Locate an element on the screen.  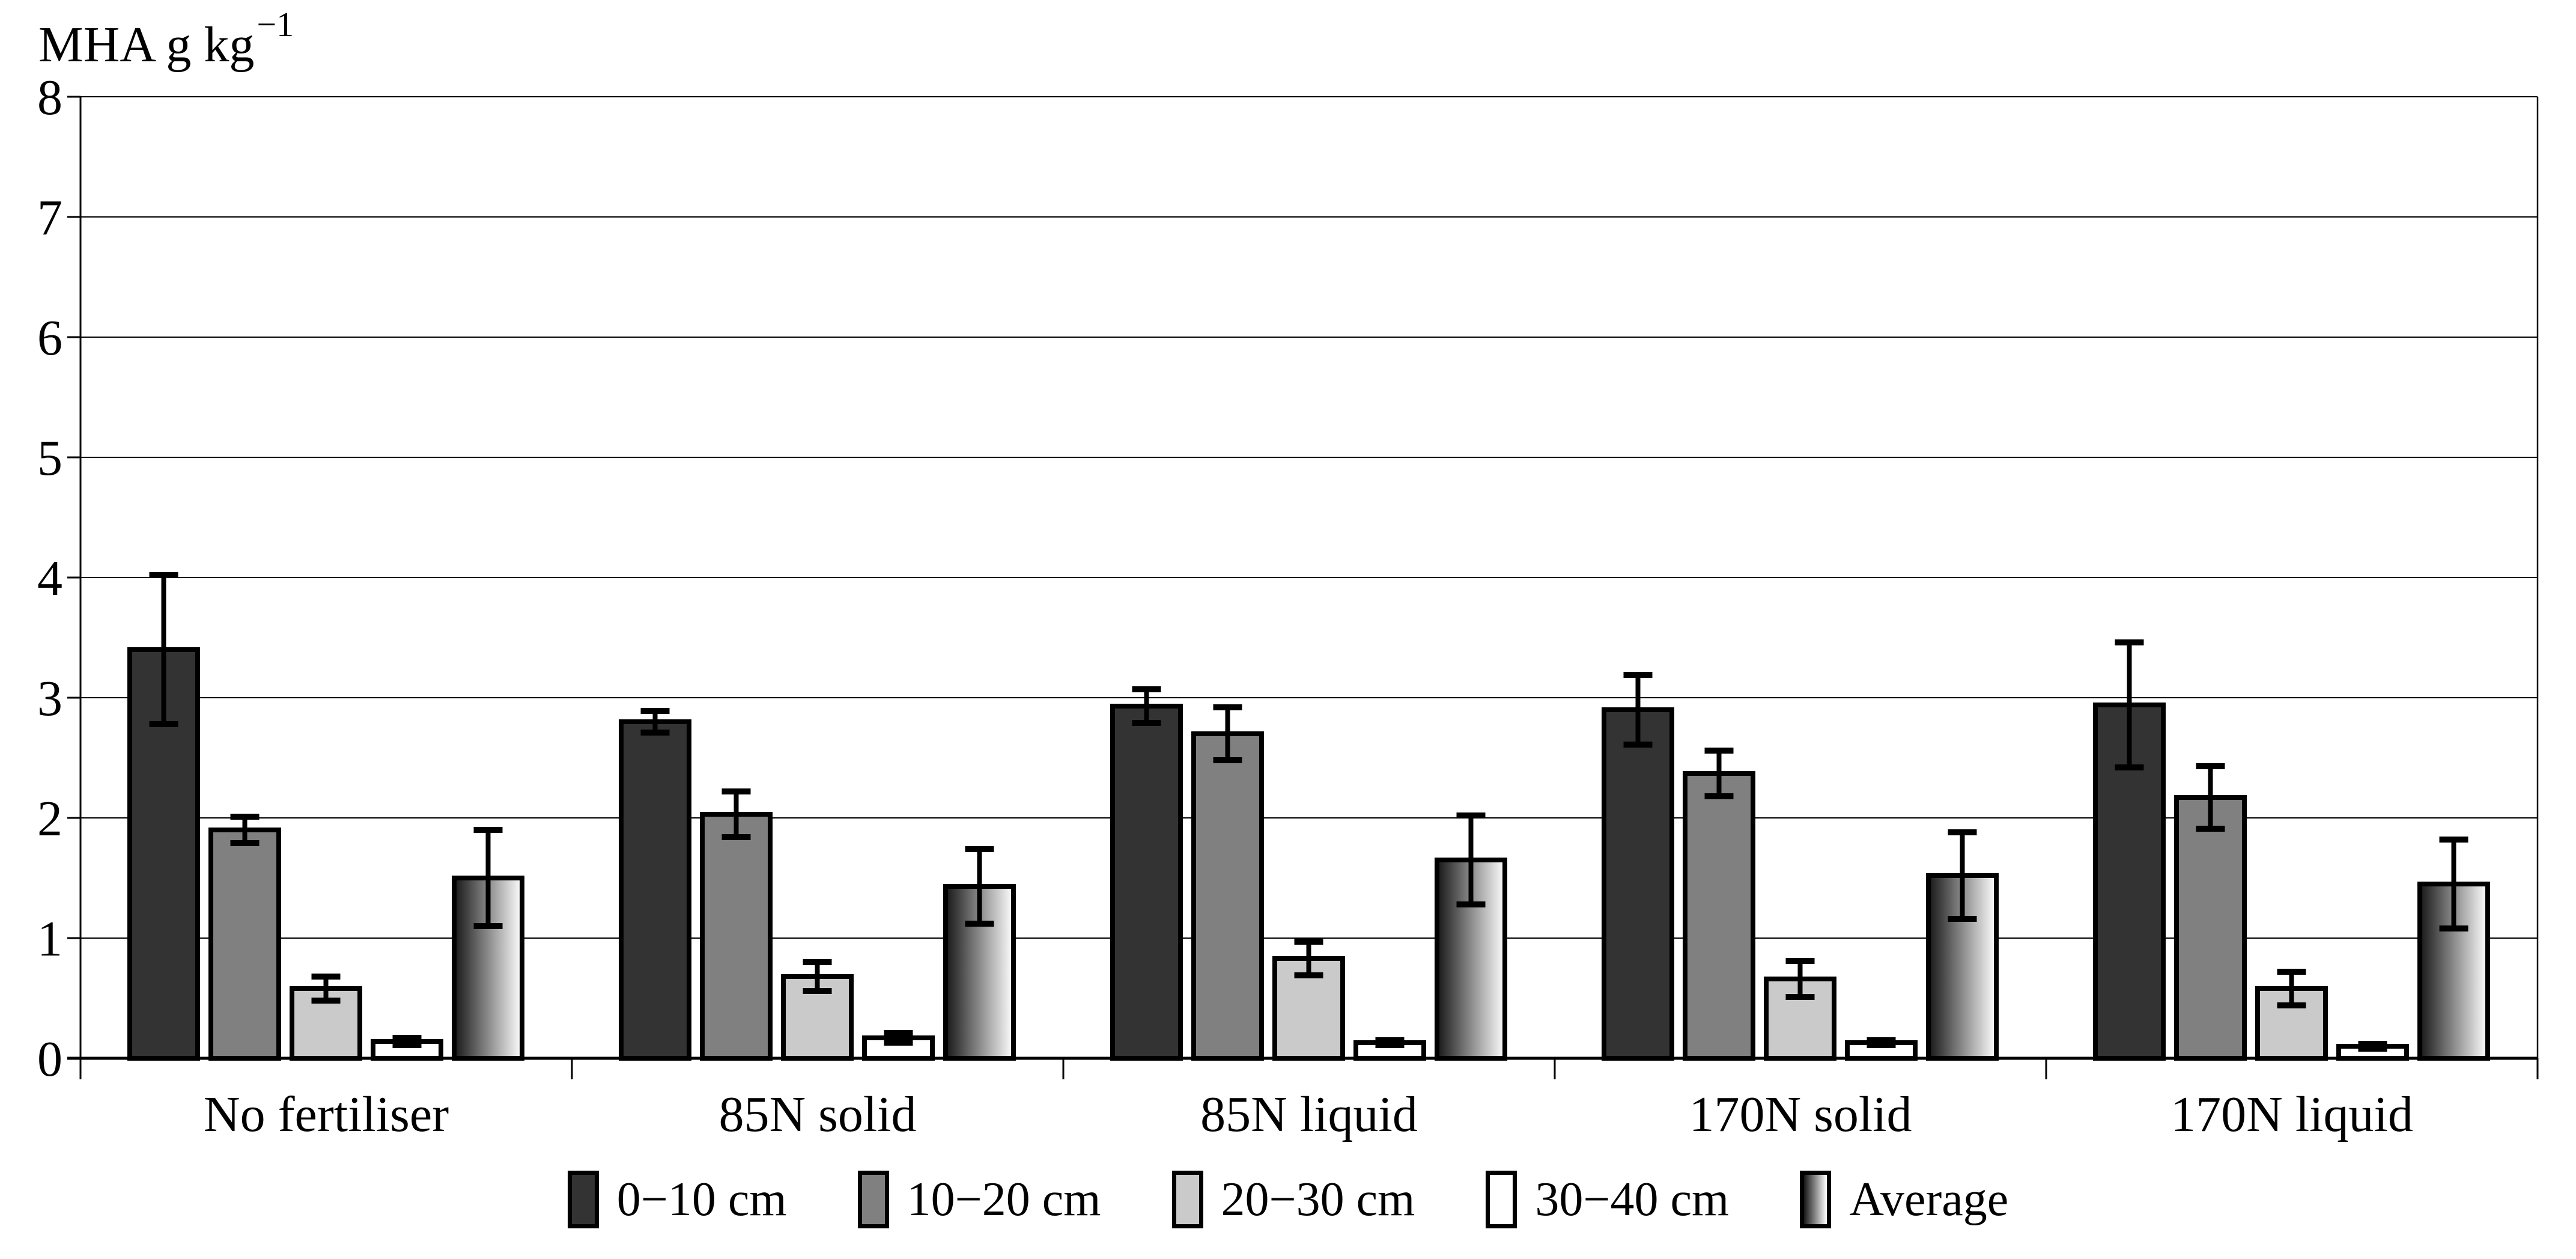
legend-label-20-30cm: 20−30 cm is located at coordinates (1318, 1199).